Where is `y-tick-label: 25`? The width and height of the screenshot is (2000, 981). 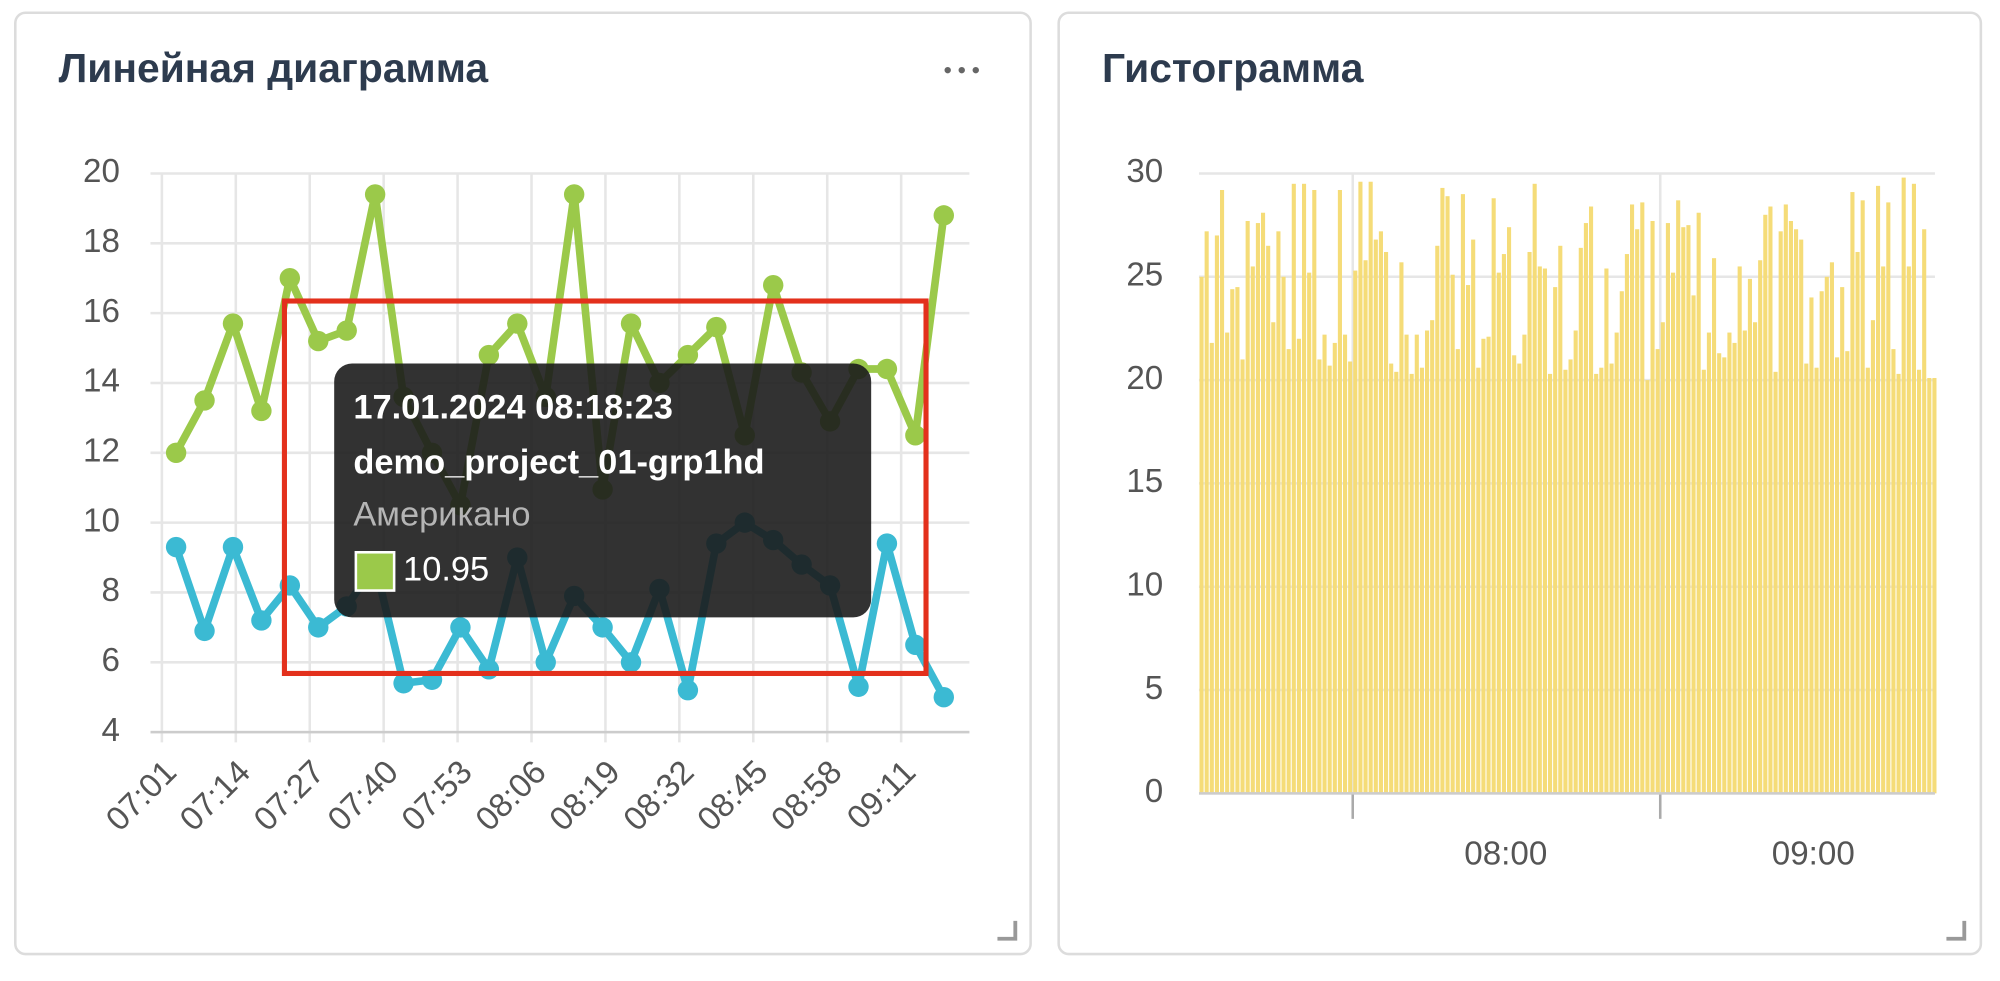 y-tick-label: 25 is located at coordinates (1144, 275).